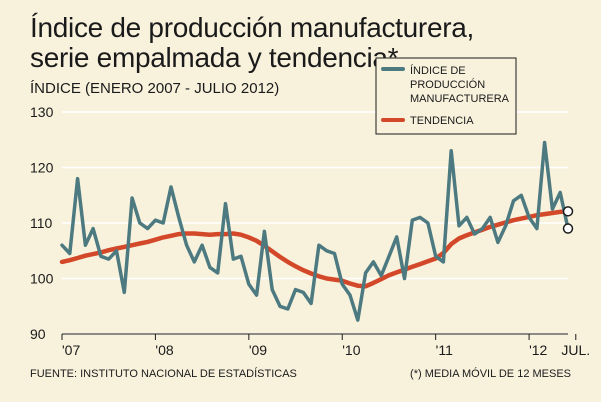 The height and width of the screenshot is (402, 601). What do you see at coordinates (575, 350) in the screenshot?
I see `x-tick-label: JUL.` at bounding box center [575, 350].